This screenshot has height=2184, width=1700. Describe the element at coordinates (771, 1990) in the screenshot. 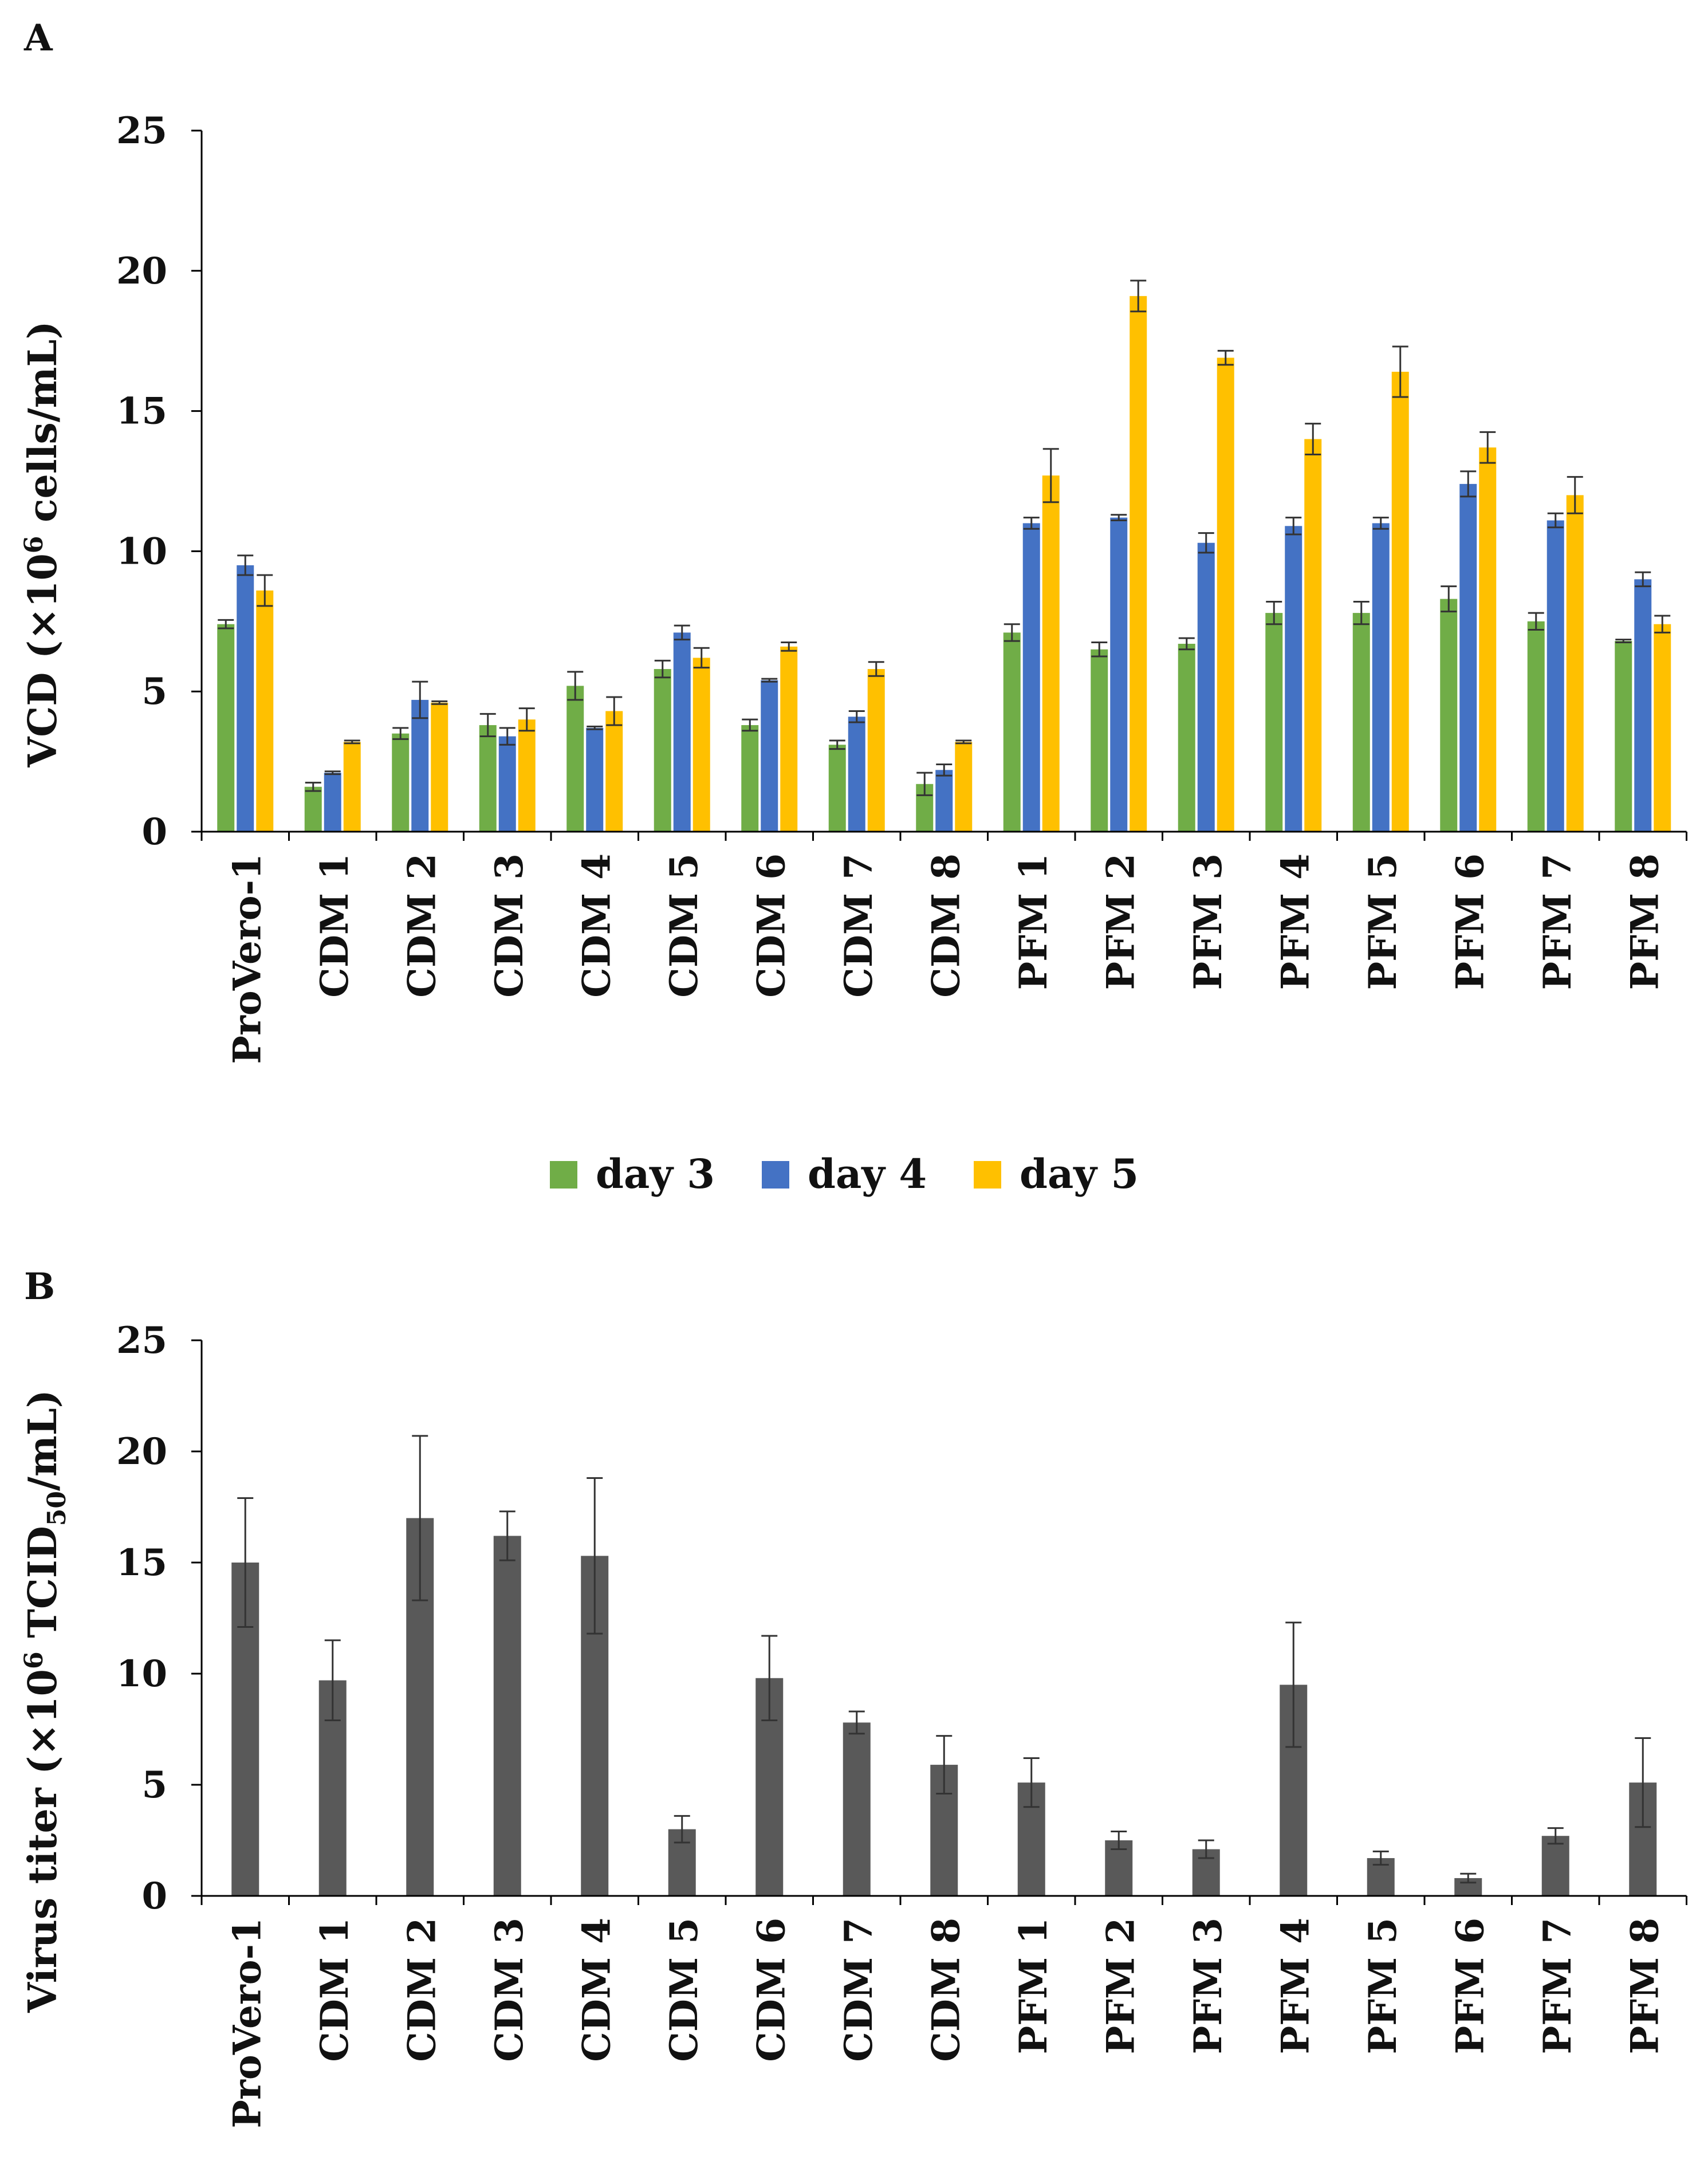

I see `x-tick-label-cdm-6: CDM 6` at that location.